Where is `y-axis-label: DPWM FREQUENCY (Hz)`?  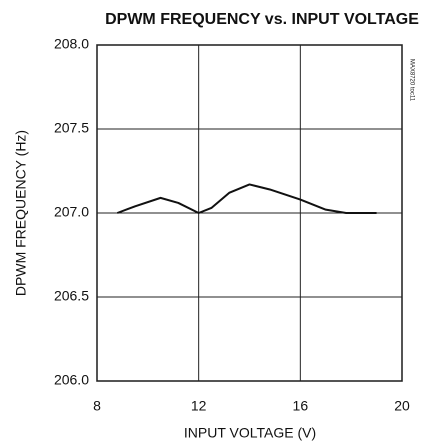
y-axis-label: DPWM FREQUENCY (Hz) is located at coordinates (21, 213).